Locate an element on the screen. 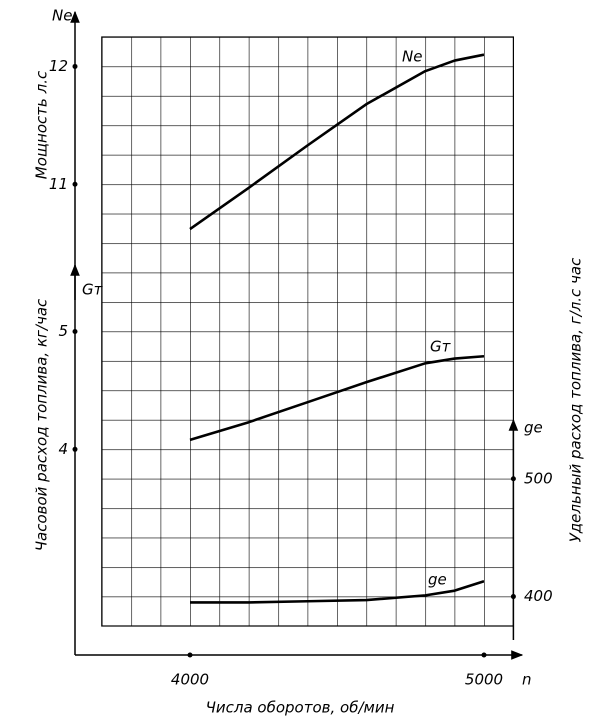 Image resolution: width=600 pixels, height=722 pixels. x-tick-label: 5000 is located at coordinates (484, 680).